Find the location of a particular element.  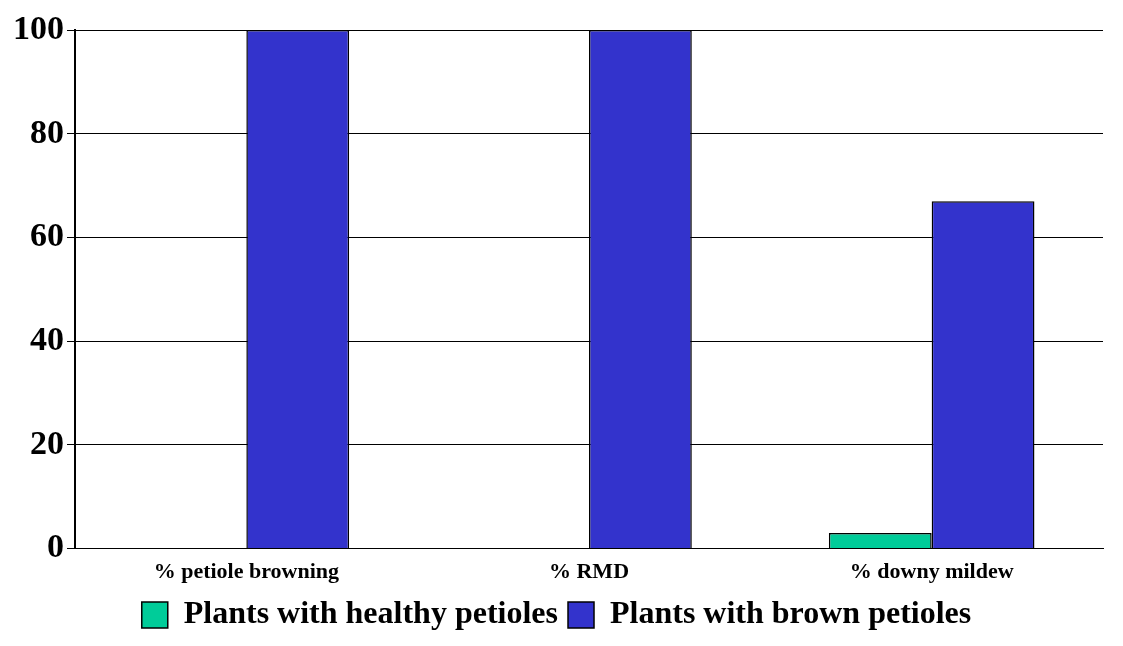

y-tick-label: 80 is located at coordinates (47, 131).